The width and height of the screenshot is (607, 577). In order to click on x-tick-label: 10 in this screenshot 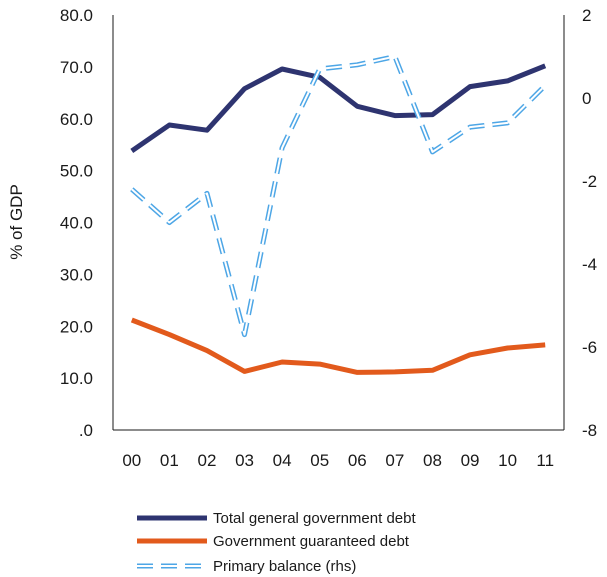, I will do `click(507, 460)`.